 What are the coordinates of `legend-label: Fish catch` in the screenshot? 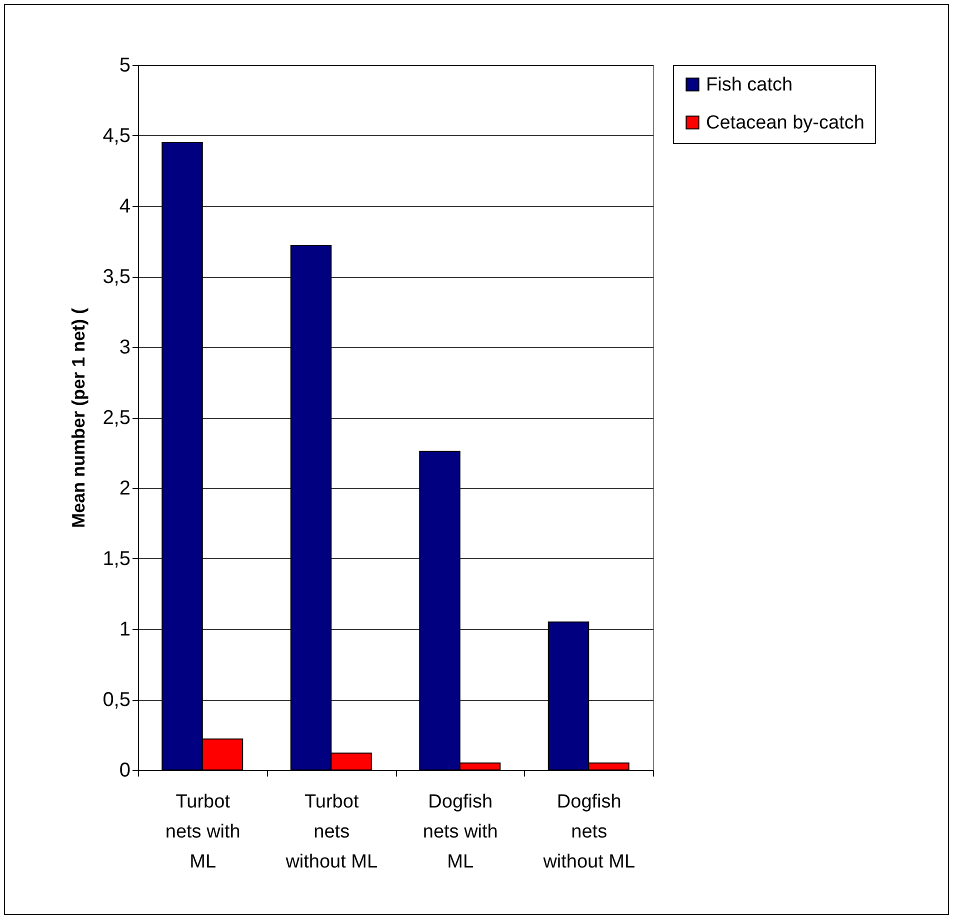 It's located at (749, 85).